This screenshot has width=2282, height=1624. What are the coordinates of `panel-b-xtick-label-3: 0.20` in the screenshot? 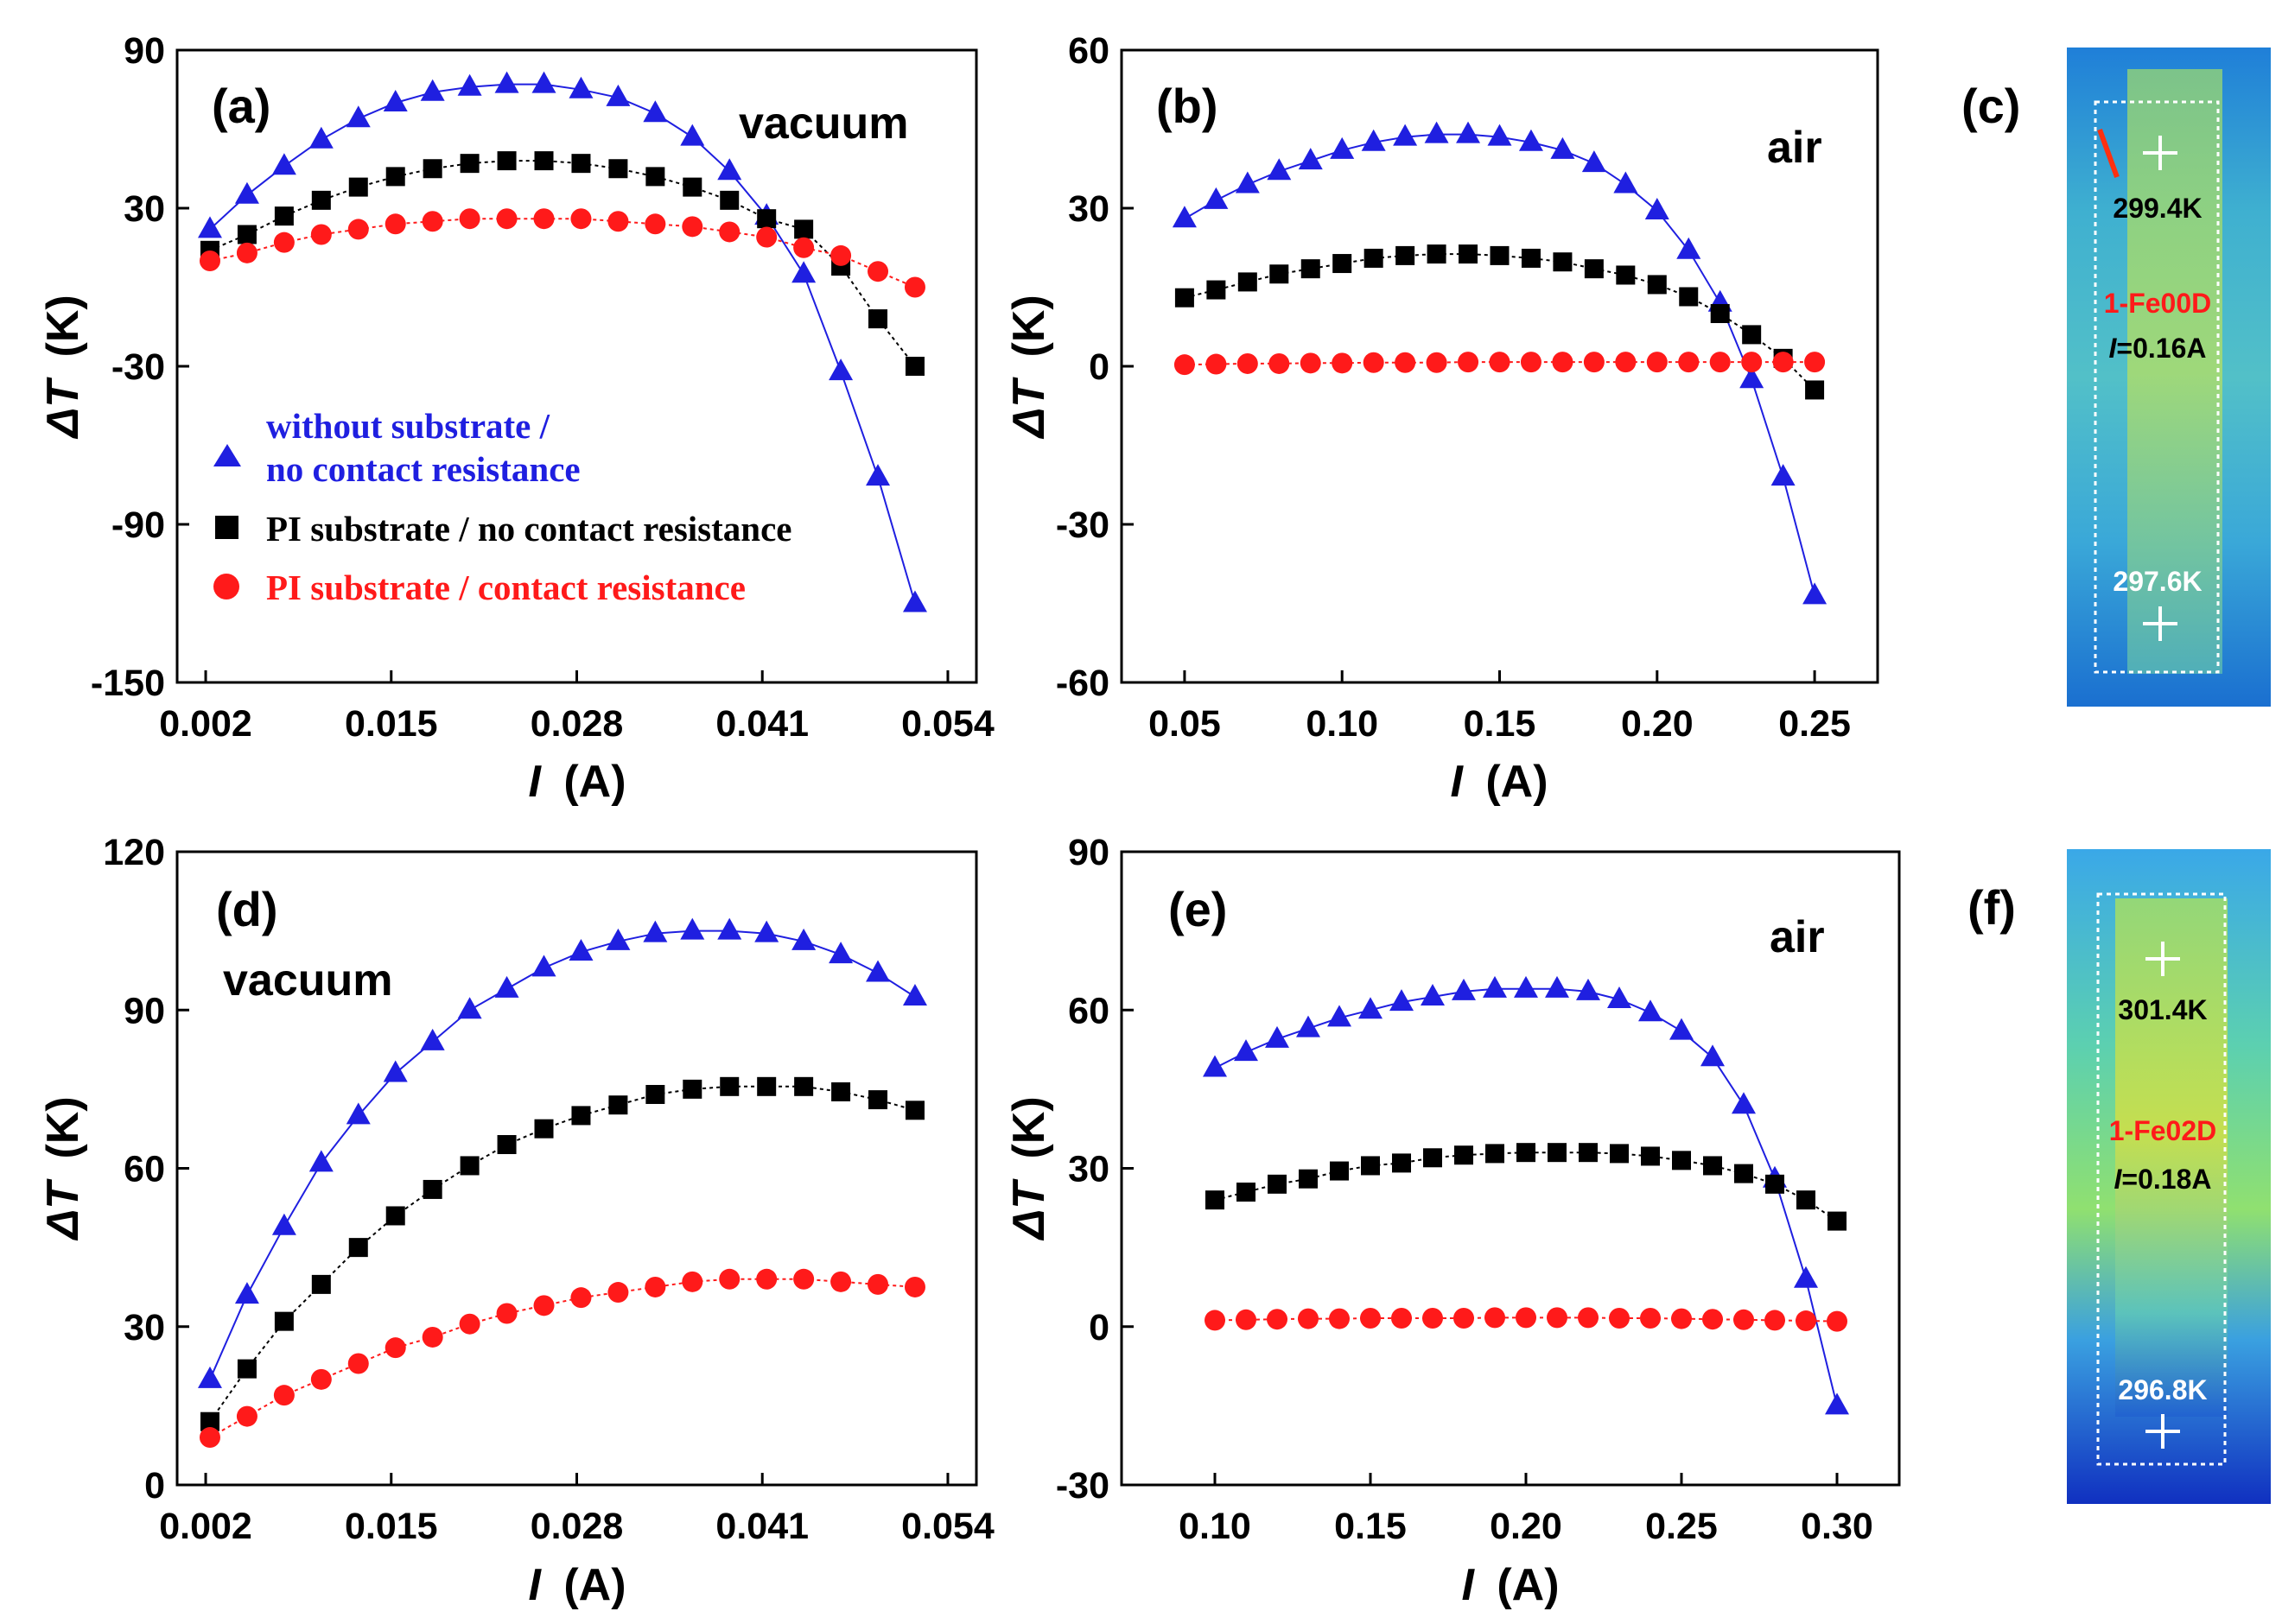 It's located at (1657, 724).